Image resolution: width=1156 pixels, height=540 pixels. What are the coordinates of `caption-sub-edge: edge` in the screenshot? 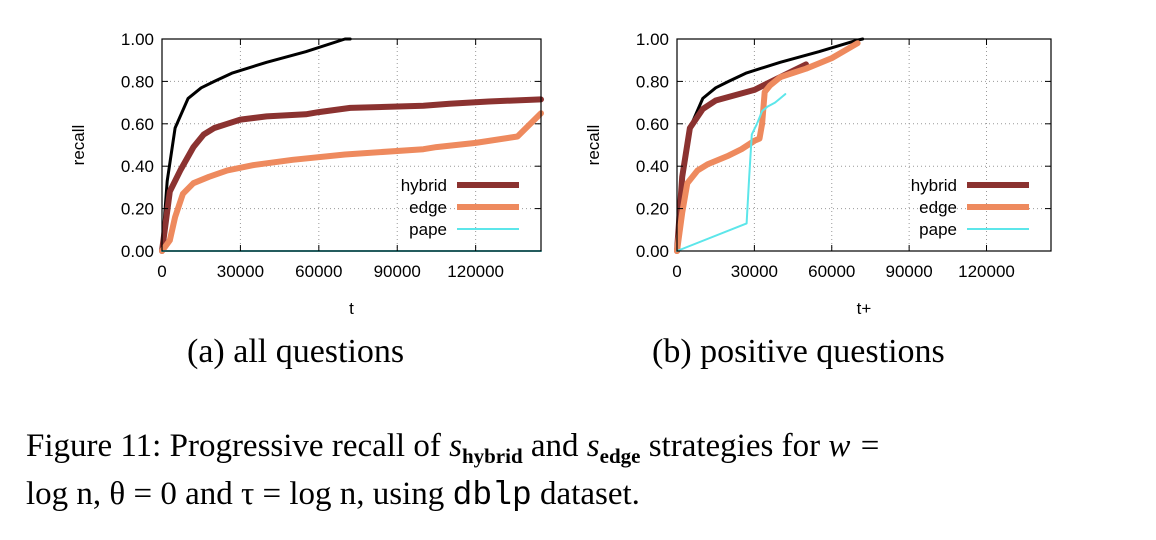 It's located at (620, 456).